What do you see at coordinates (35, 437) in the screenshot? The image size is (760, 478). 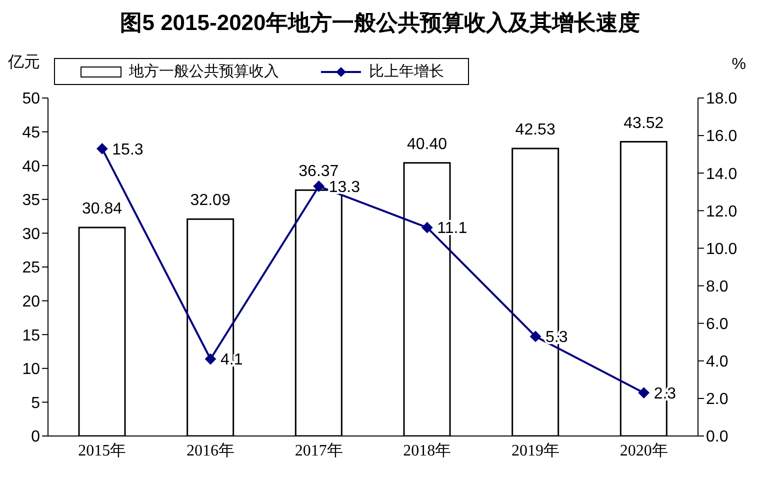 I see `y-tick-label: 0` at bounding box center [35, 437].